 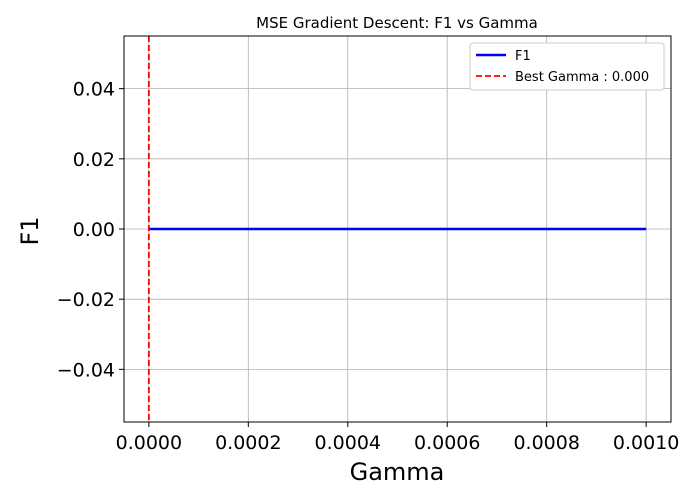 I want to click on legend: F1 Best Gamma : 0.000, so click(x=567, y=66).